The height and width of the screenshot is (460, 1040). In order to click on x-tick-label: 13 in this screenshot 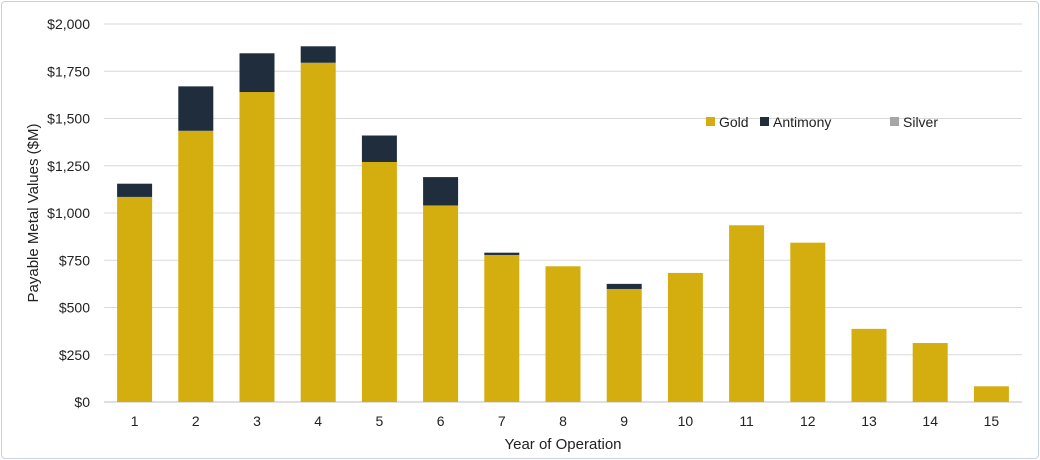, I will do `click(869, 421)`.